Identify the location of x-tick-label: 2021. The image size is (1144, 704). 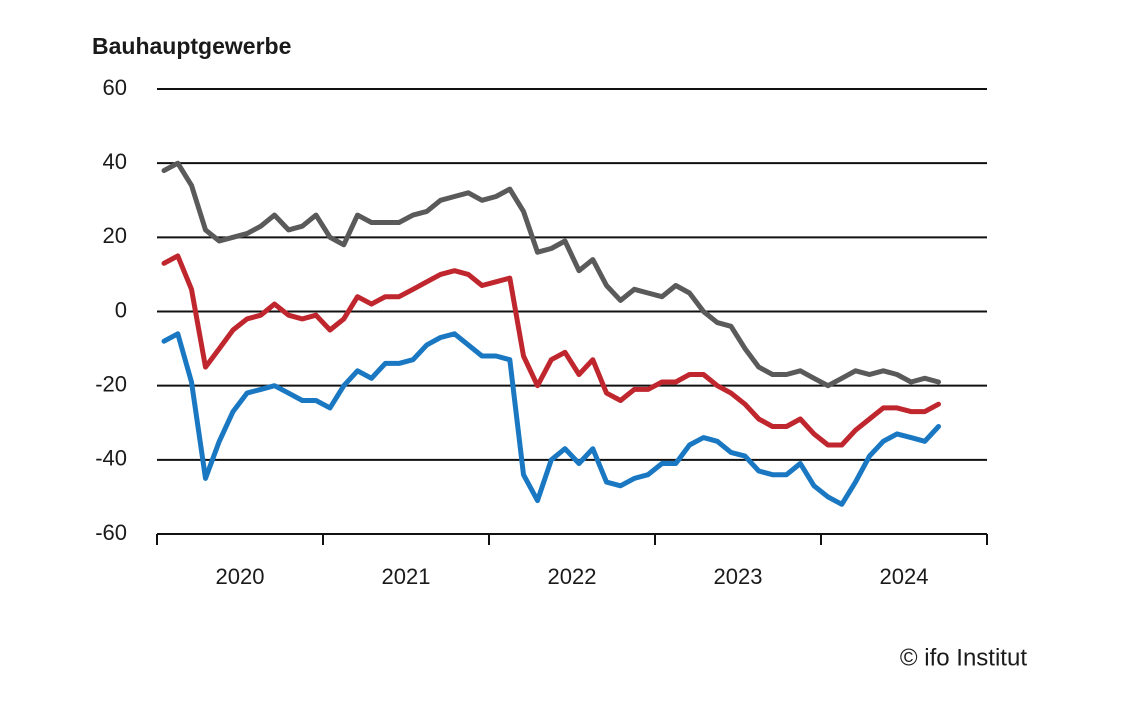
(406, 576).